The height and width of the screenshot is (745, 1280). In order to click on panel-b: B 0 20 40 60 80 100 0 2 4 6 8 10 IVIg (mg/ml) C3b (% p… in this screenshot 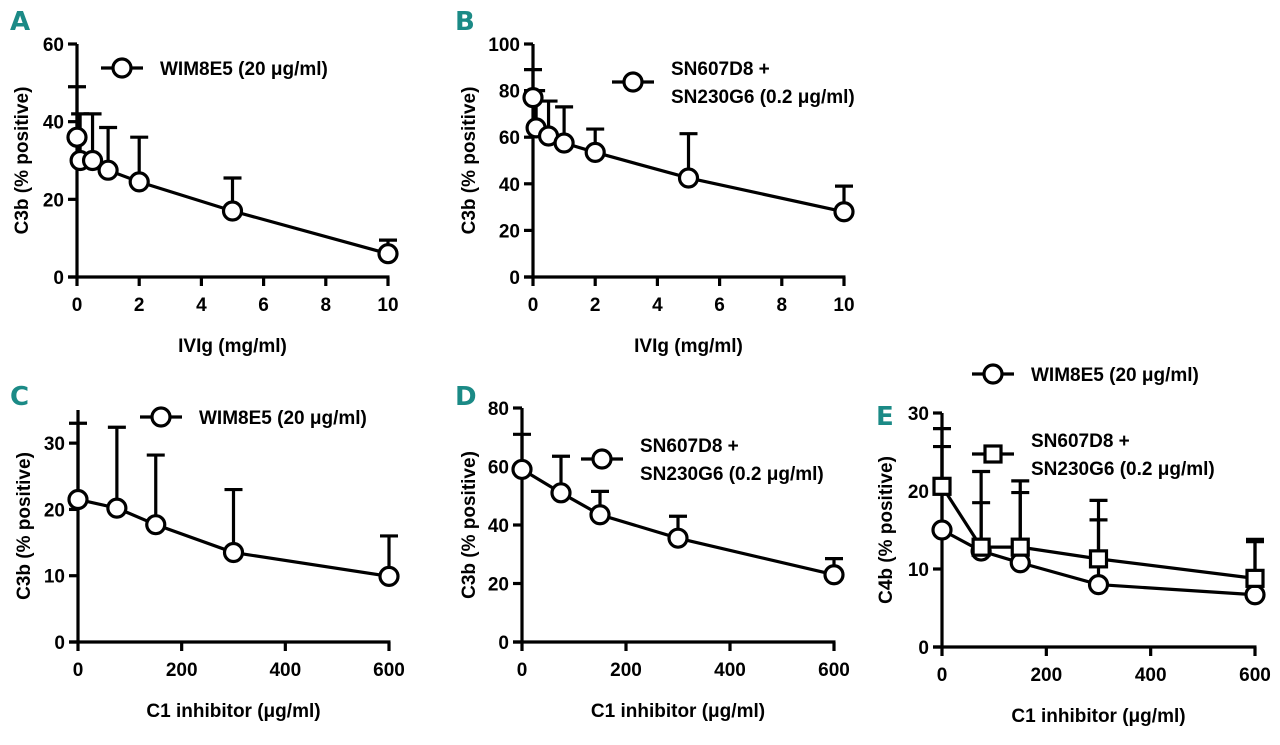, I will do `click(655, 182)`.